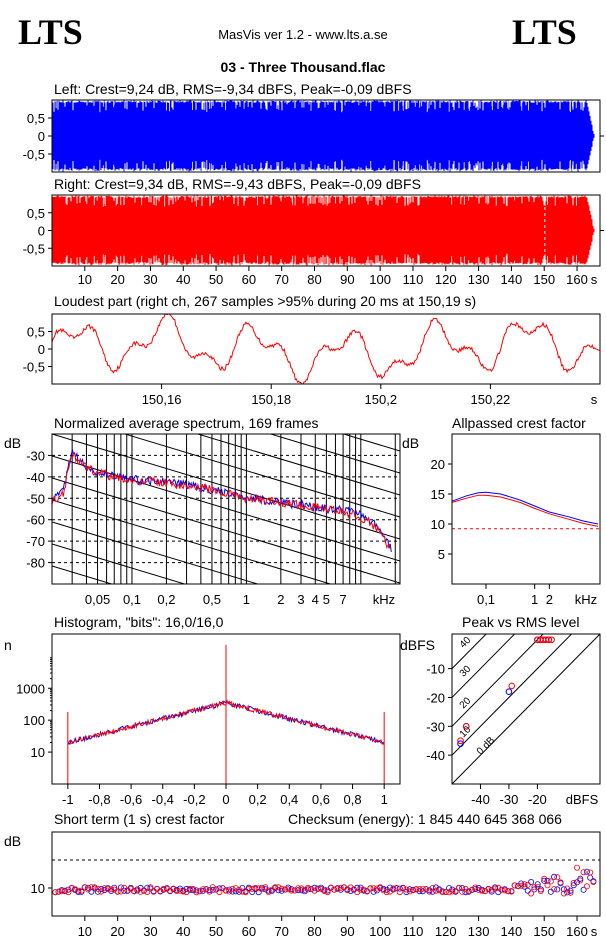  Describe the element at coordinates (34, 720) in the screenshot. I see `y-tick-label: 100` at that location.